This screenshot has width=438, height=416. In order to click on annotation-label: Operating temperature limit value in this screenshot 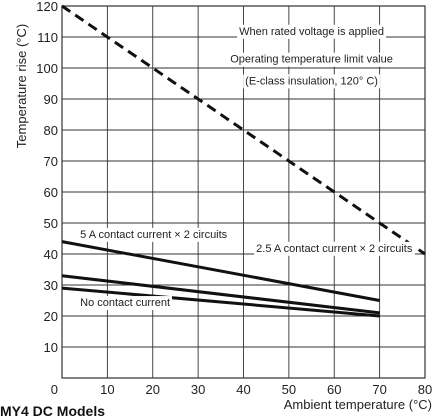, I will do `click(311, 60)`.